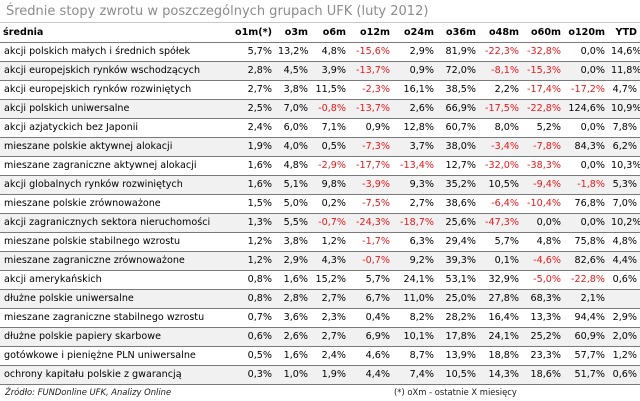 This screenshot has height=401, width=640. I want to click on return-cell: 13,2%, so click(293, 52).